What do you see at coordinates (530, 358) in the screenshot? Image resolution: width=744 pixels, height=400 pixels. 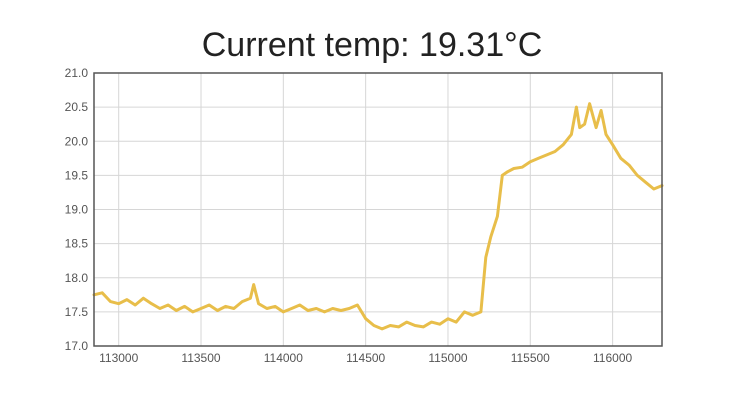 I see `x-tick-label: 115500` at bounding box center [530, 358].